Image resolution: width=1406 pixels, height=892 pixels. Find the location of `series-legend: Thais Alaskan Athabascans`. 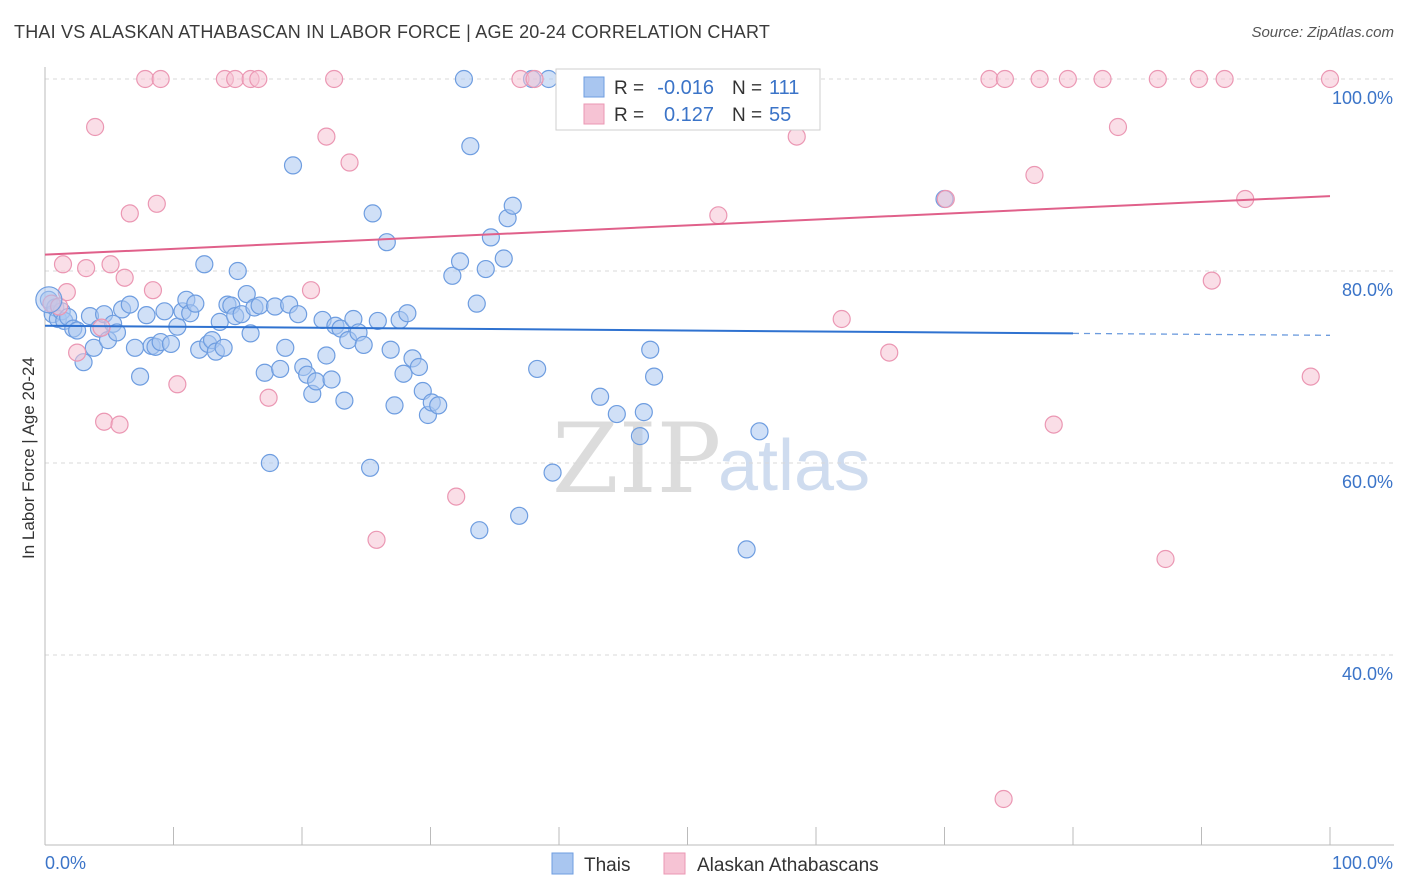

series-legend: Thais Alaskan Athabascans is located at coordinates (715, 864).